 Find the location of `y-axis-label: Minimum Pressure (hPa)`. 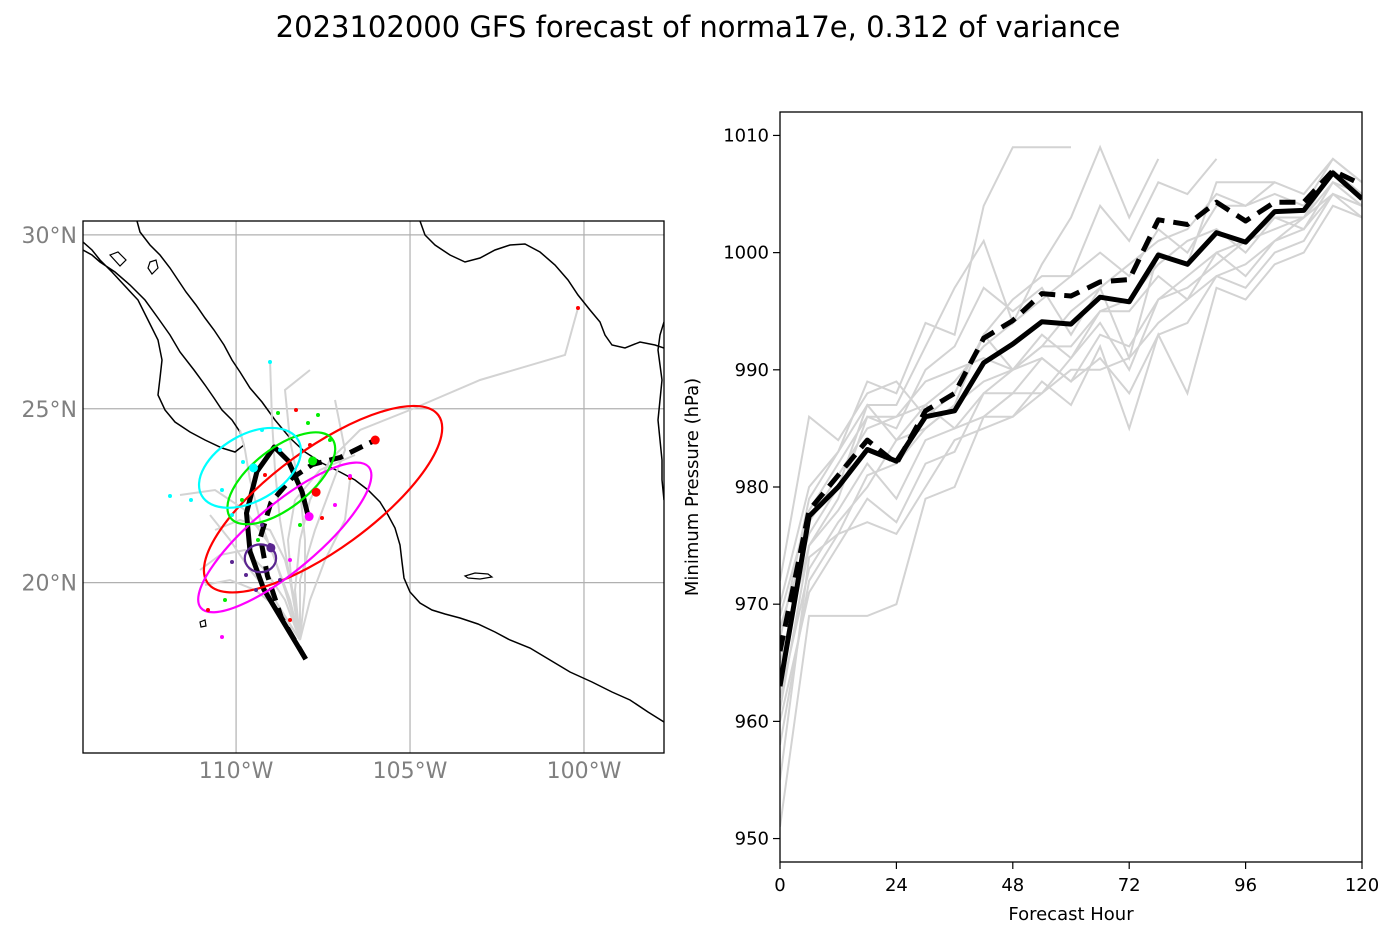

y-axis-label: Minimum Pressure (hPa) is located at coordinates (692, 487).